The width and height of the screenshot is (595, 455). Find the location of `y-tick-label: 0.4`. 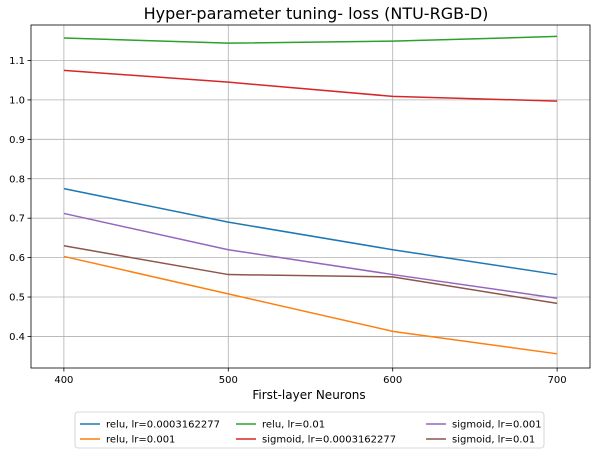

y-tick-label: 0.4 is located at coordinates (17, 337).